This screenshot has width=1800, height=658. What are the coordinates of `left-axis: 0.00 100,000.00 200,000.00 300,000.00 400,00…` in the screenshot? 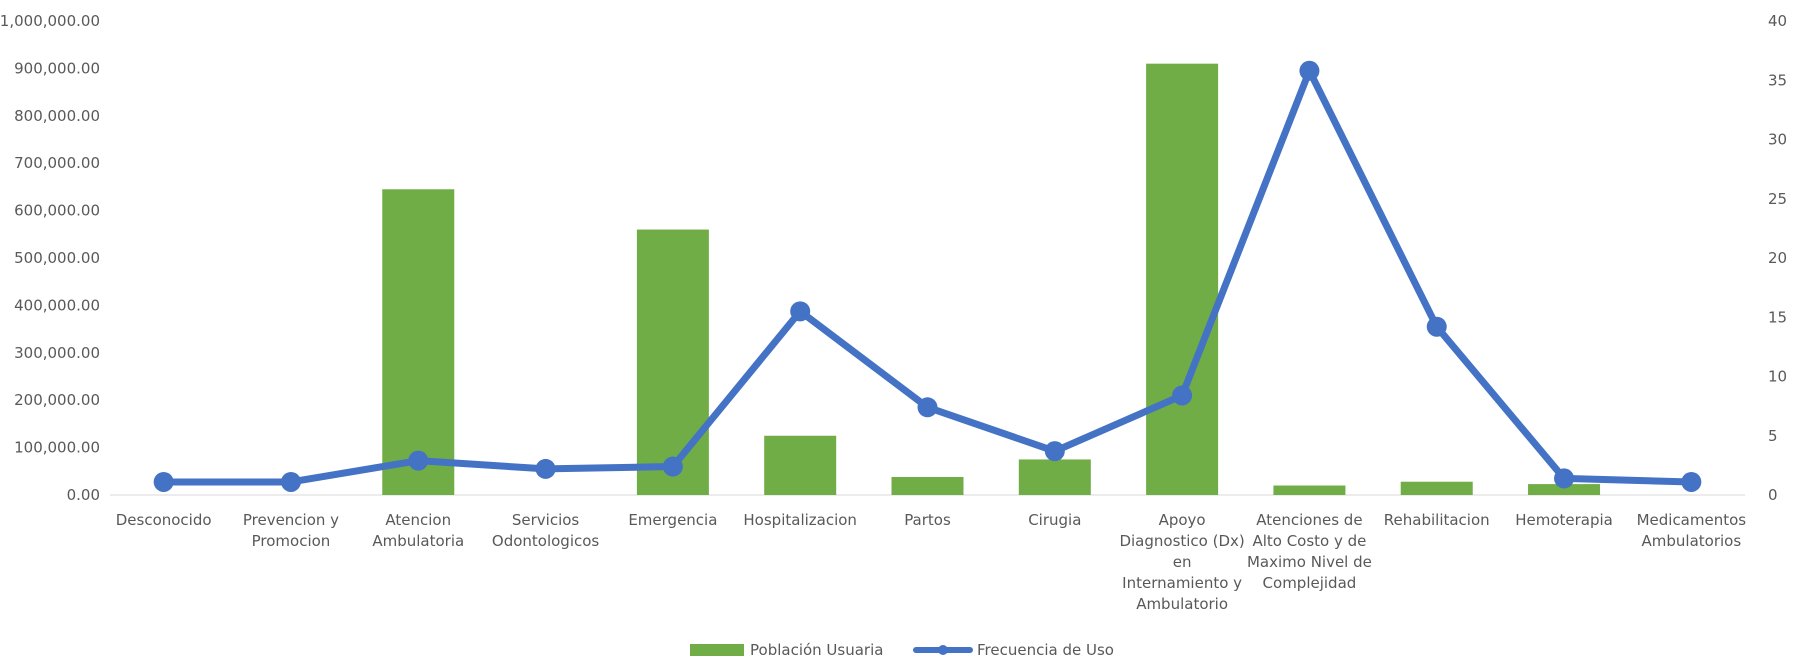 It's located at (50, 258).